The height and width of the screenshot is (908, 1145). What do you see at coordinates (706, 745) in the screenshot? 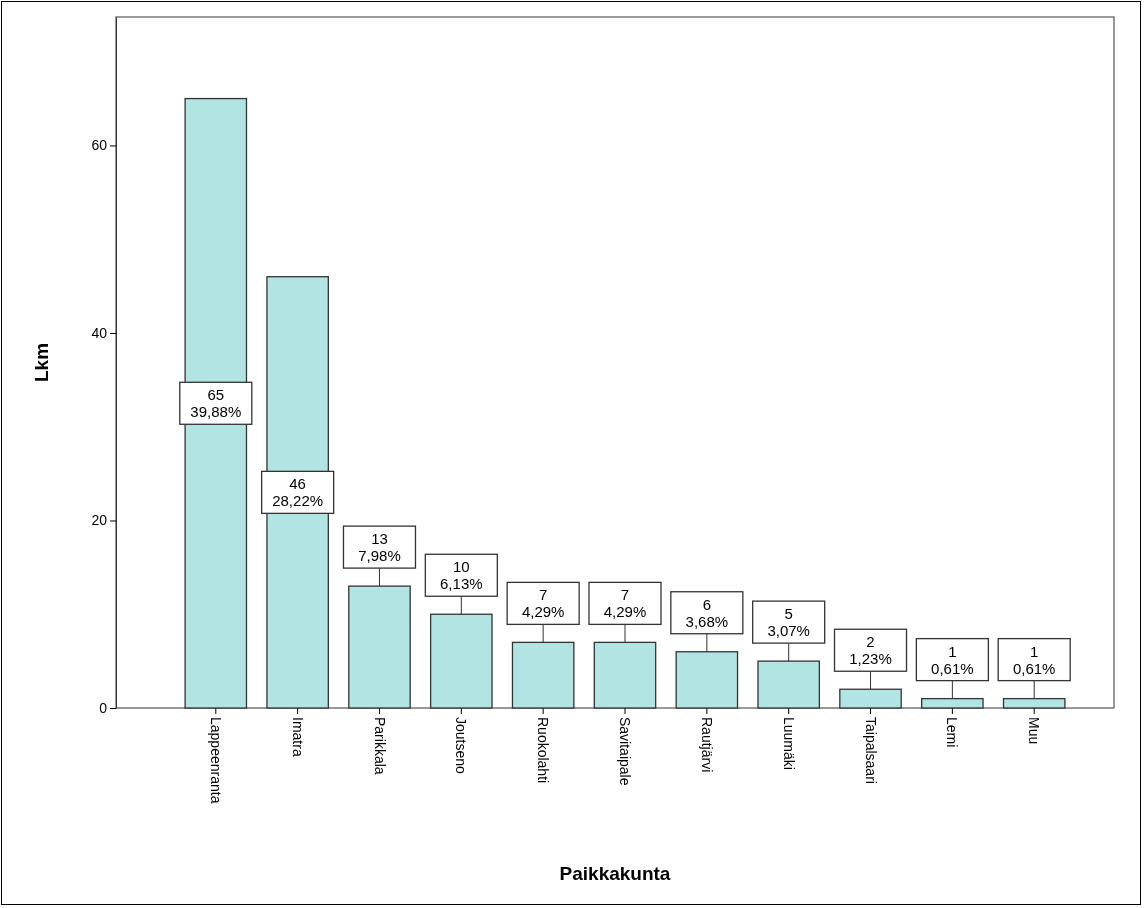
I see `x-tick-label: Rautjärvi` at bounding box center [706, 745].